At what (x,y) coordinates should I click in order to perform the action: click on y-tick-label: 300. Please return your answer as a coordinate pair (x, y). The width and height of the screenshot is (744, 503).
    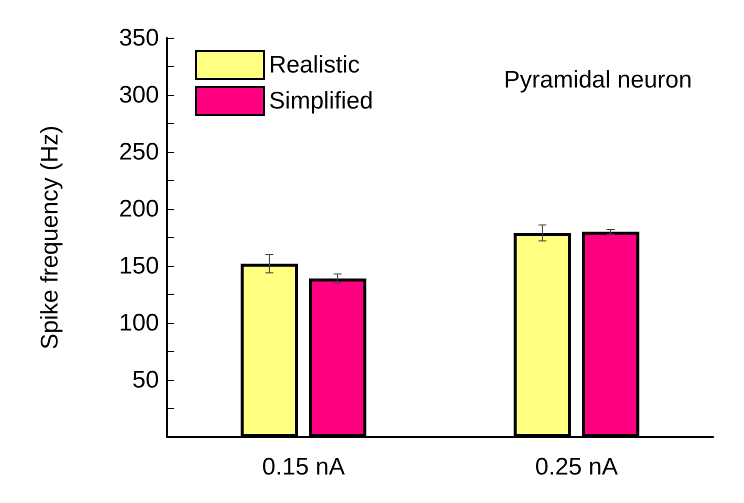
    Looking at the image, I should click on (138, 95).